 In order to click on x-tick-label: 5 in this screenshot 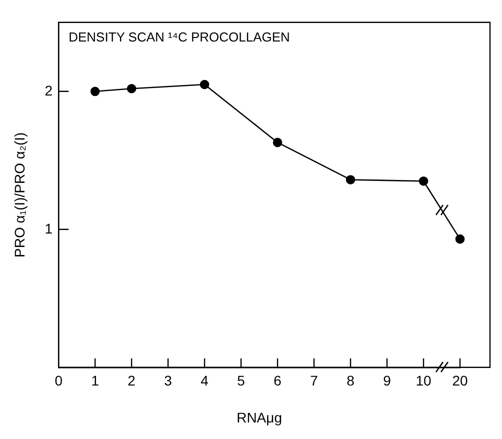, I will do `click(241, 380)`.